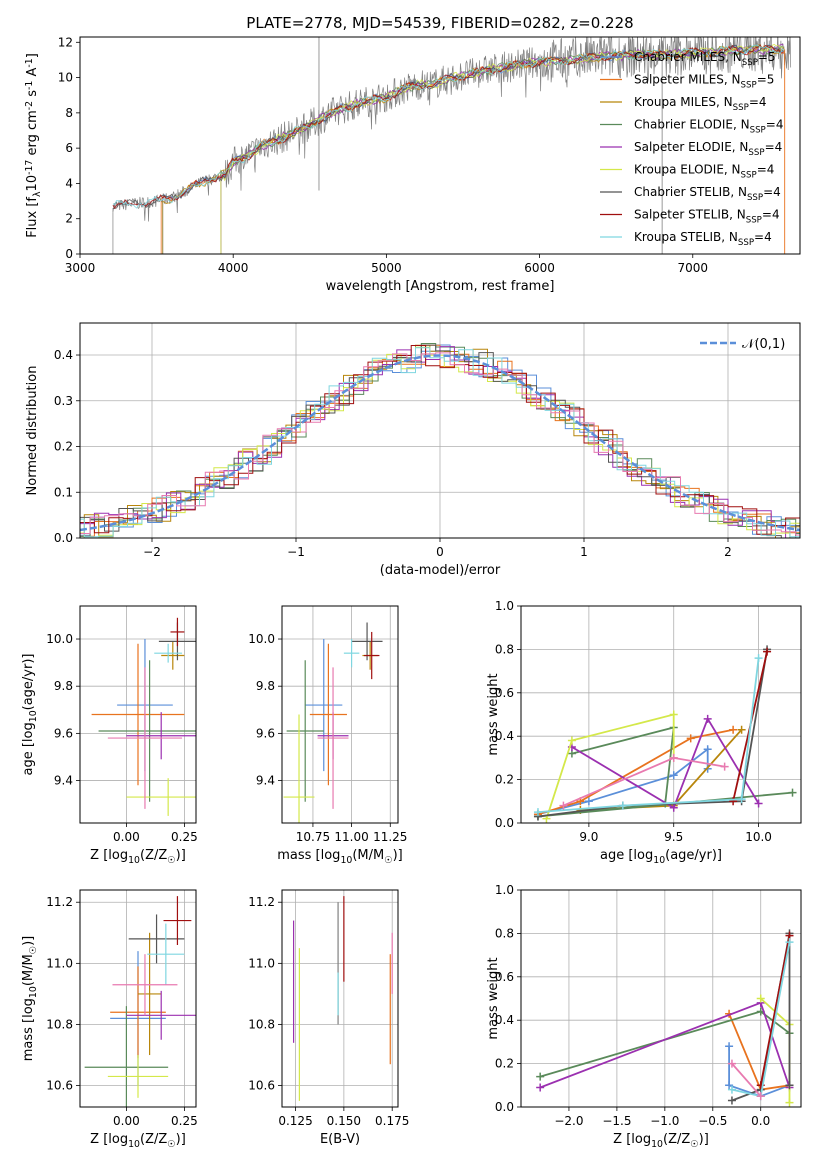 The image size is (819, 1170). I want to click on legend-label: Chabrier MILES, NSSP=5, so click(705, 59).